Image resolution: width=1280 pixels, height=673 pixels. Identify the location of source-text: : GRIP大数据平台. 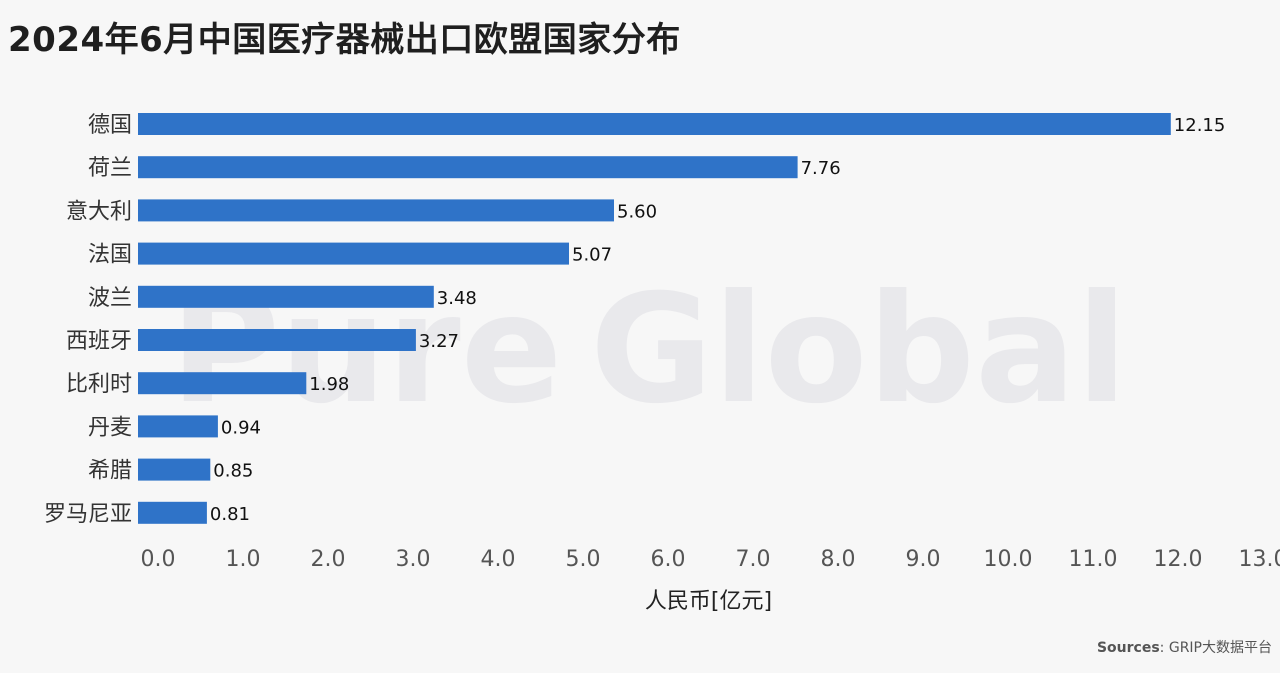
(1215, 648).